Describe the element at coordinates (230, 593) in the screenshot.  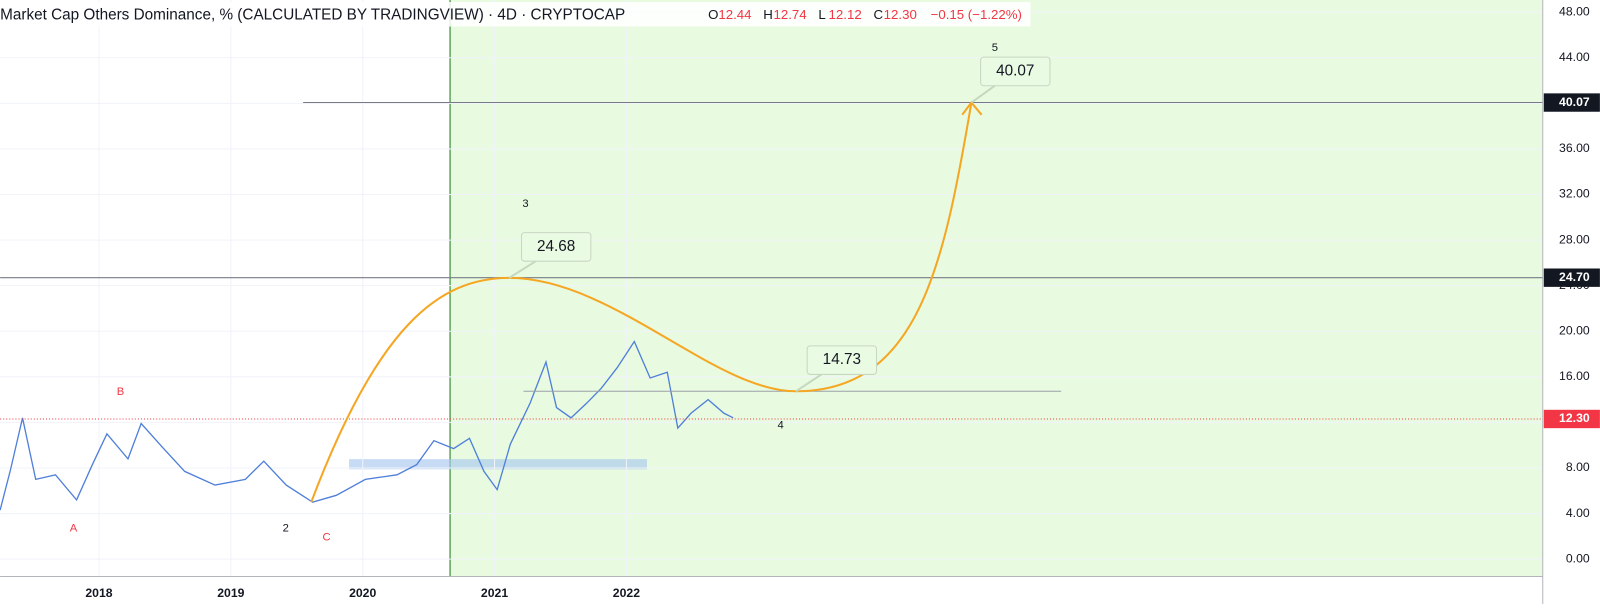
I see `x-tick-label: 2019` at that location.